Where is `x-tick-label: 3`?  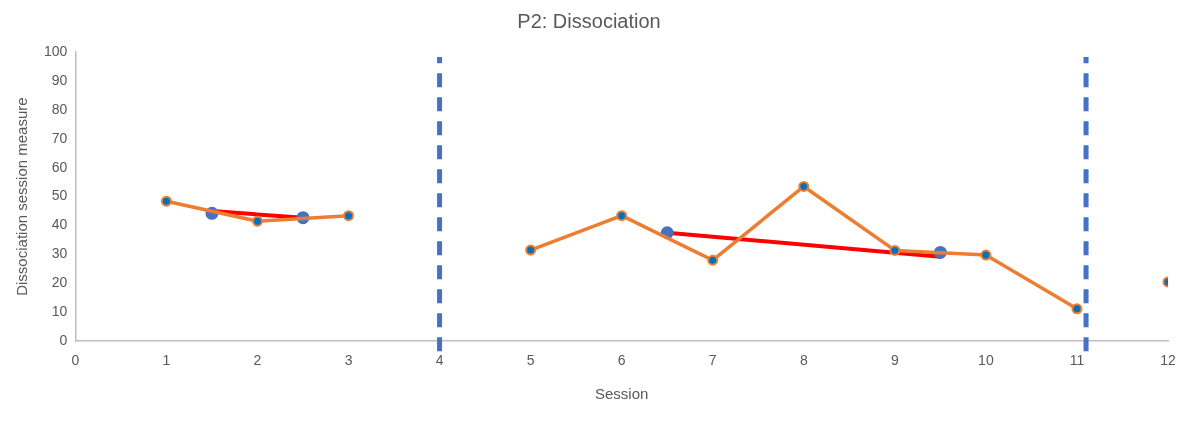 x-tick-label: 3 is located at coordinates (348, 360).